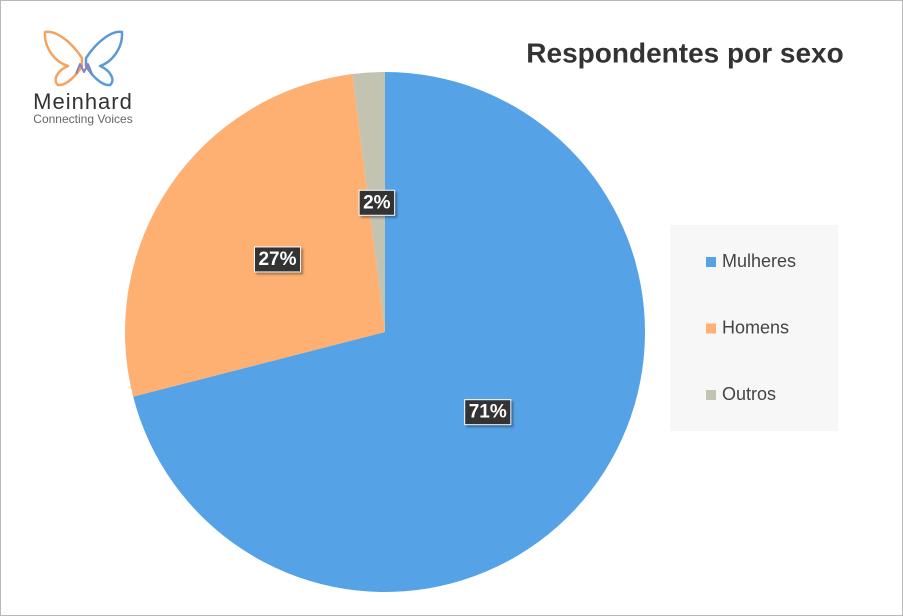 The image size is (903, 616). I want to click on legend-box, so click(754, 328).